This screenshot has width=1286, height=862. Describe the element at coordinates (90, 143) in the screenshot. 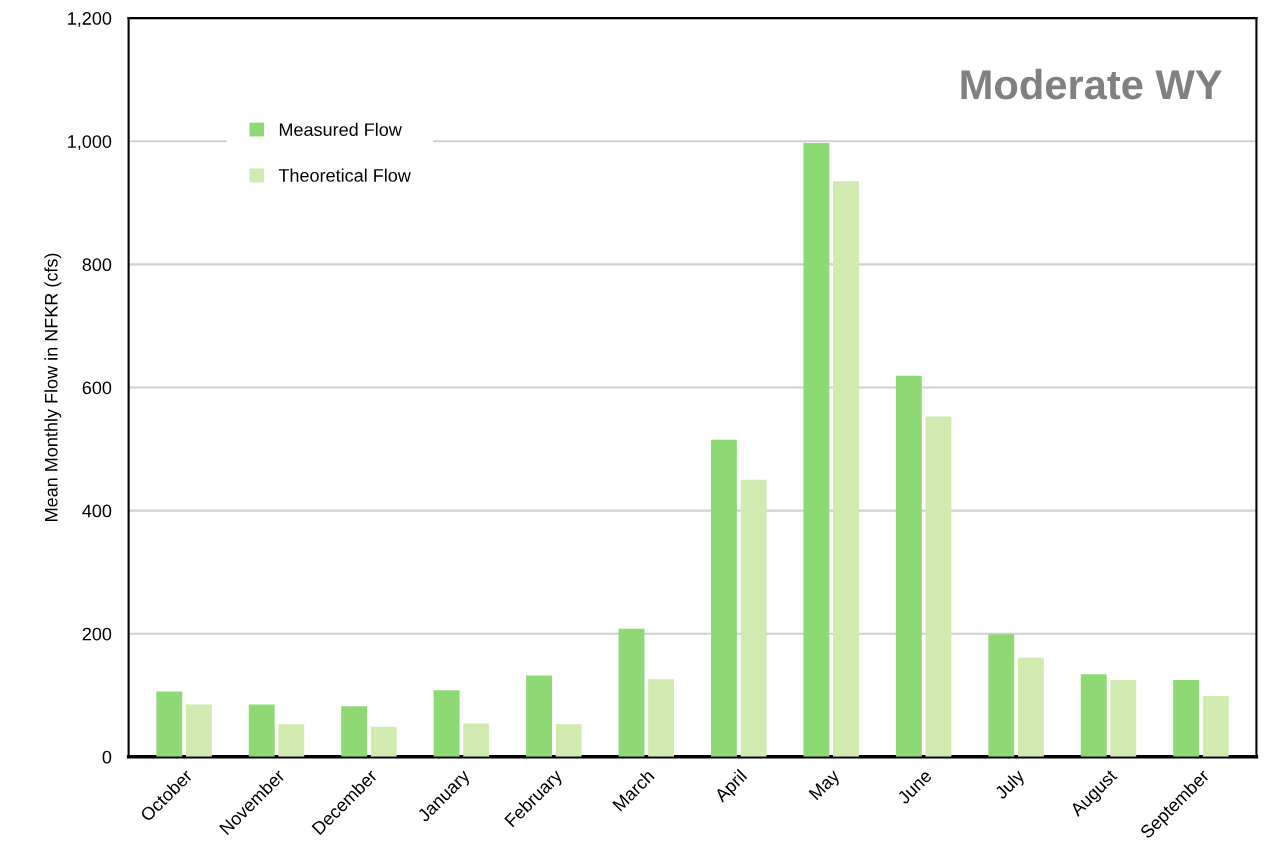

I see `y-tick-label: 1,000` at that location.